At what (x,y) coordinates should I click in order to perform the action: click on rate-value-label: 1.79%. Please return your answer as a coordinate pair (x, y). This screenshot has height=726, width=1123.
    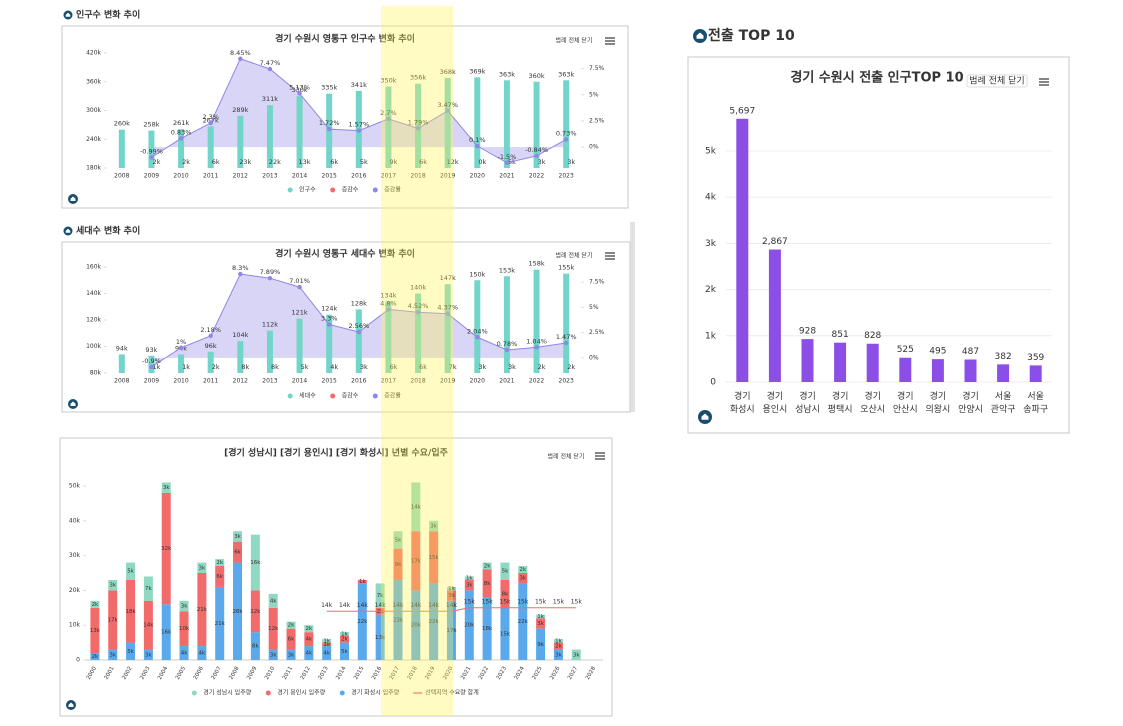
    Looking at the image, I should click on (418, 122).